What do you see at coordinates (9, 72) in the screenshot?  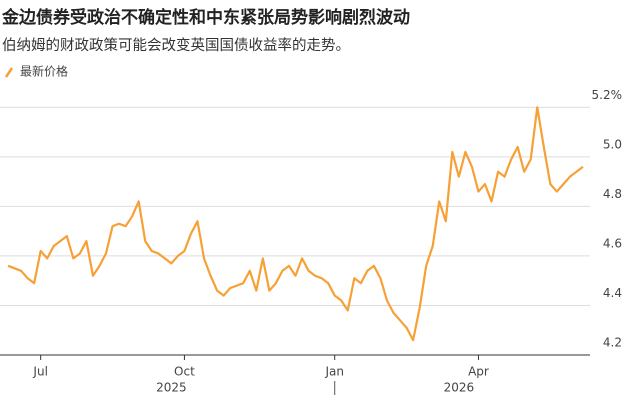 I see `legend-swatch` at bounding box center [9, 72].